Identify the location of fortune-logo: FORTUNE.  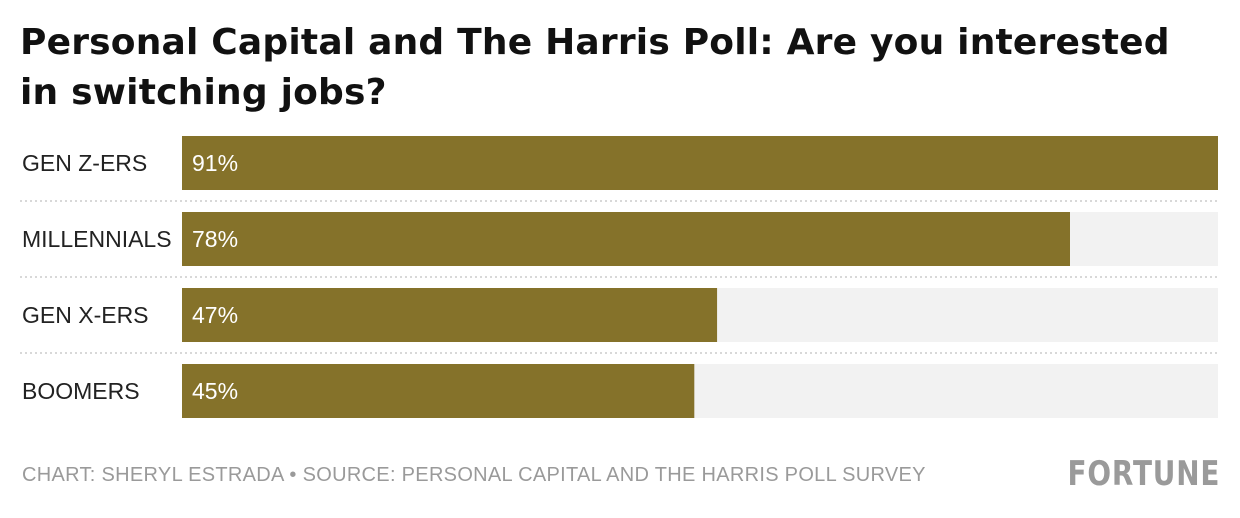
(1143, 474).